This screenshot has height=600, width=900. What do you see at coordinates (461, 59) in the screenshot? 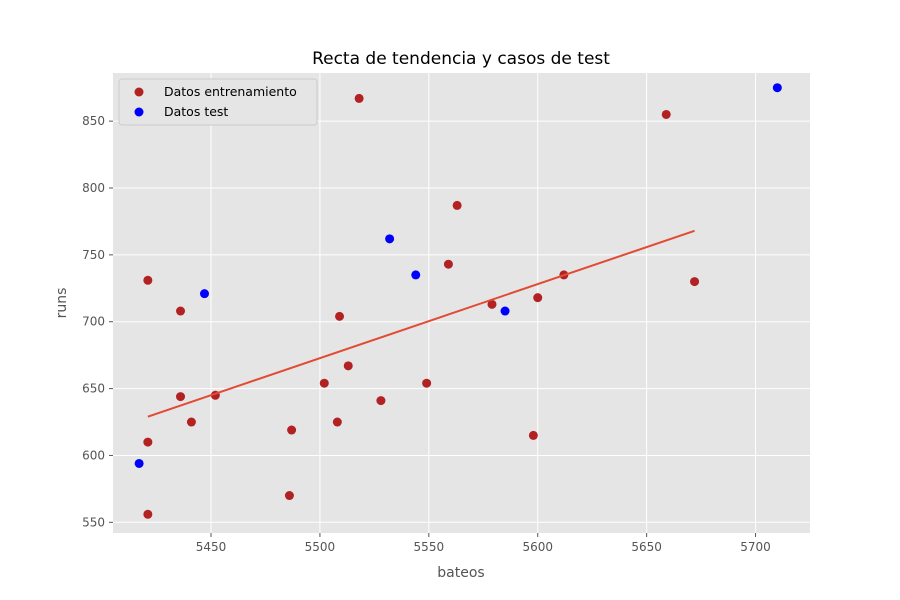
I see `chart-title: Recta de tendencia y casos de test` at bounding box center [461, 59].